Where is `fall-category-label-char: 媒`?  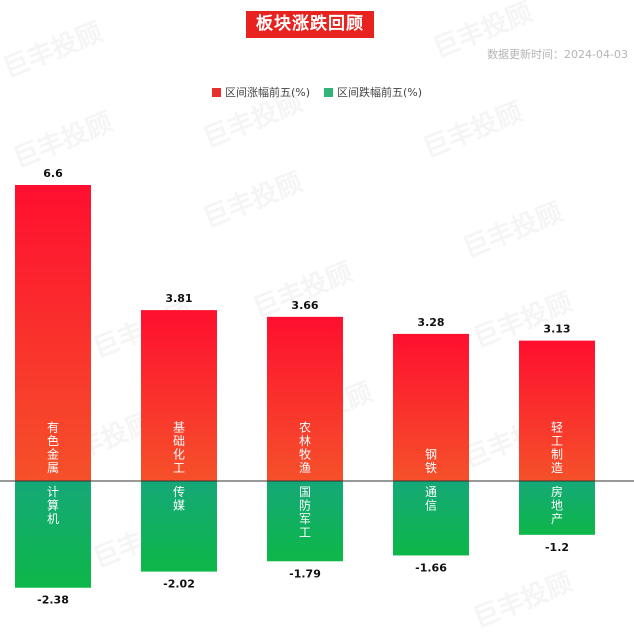
fall-category-label-char: 媒 is located at coordinates (179, 506).